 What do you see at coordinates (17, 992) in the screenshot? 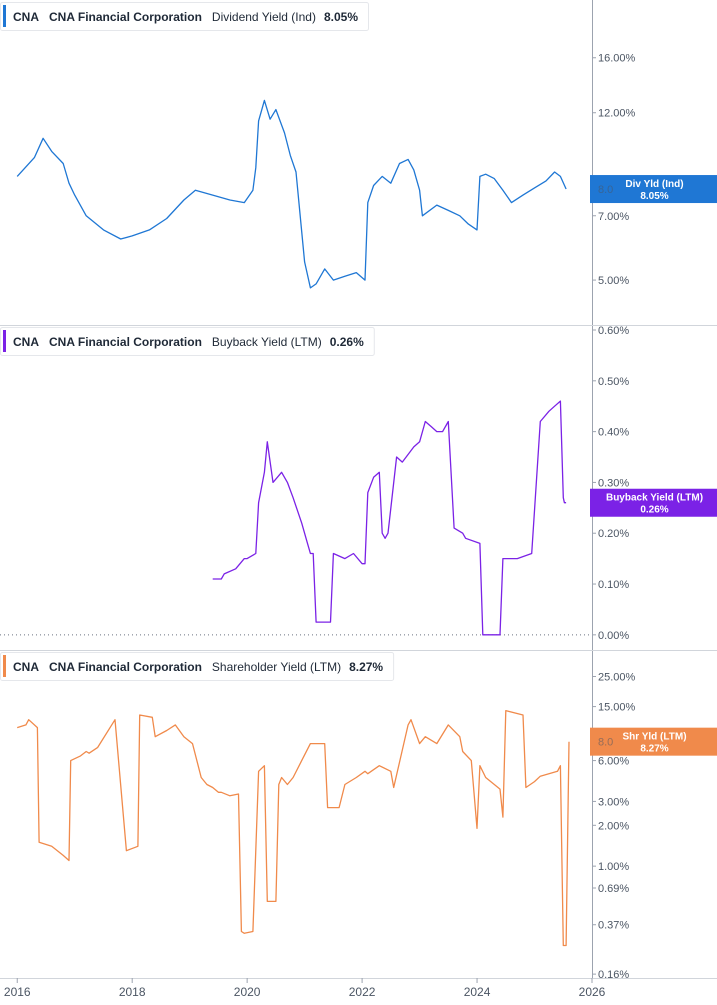
I see `x-tick-label: 2016` at bounding box center [17, 992].